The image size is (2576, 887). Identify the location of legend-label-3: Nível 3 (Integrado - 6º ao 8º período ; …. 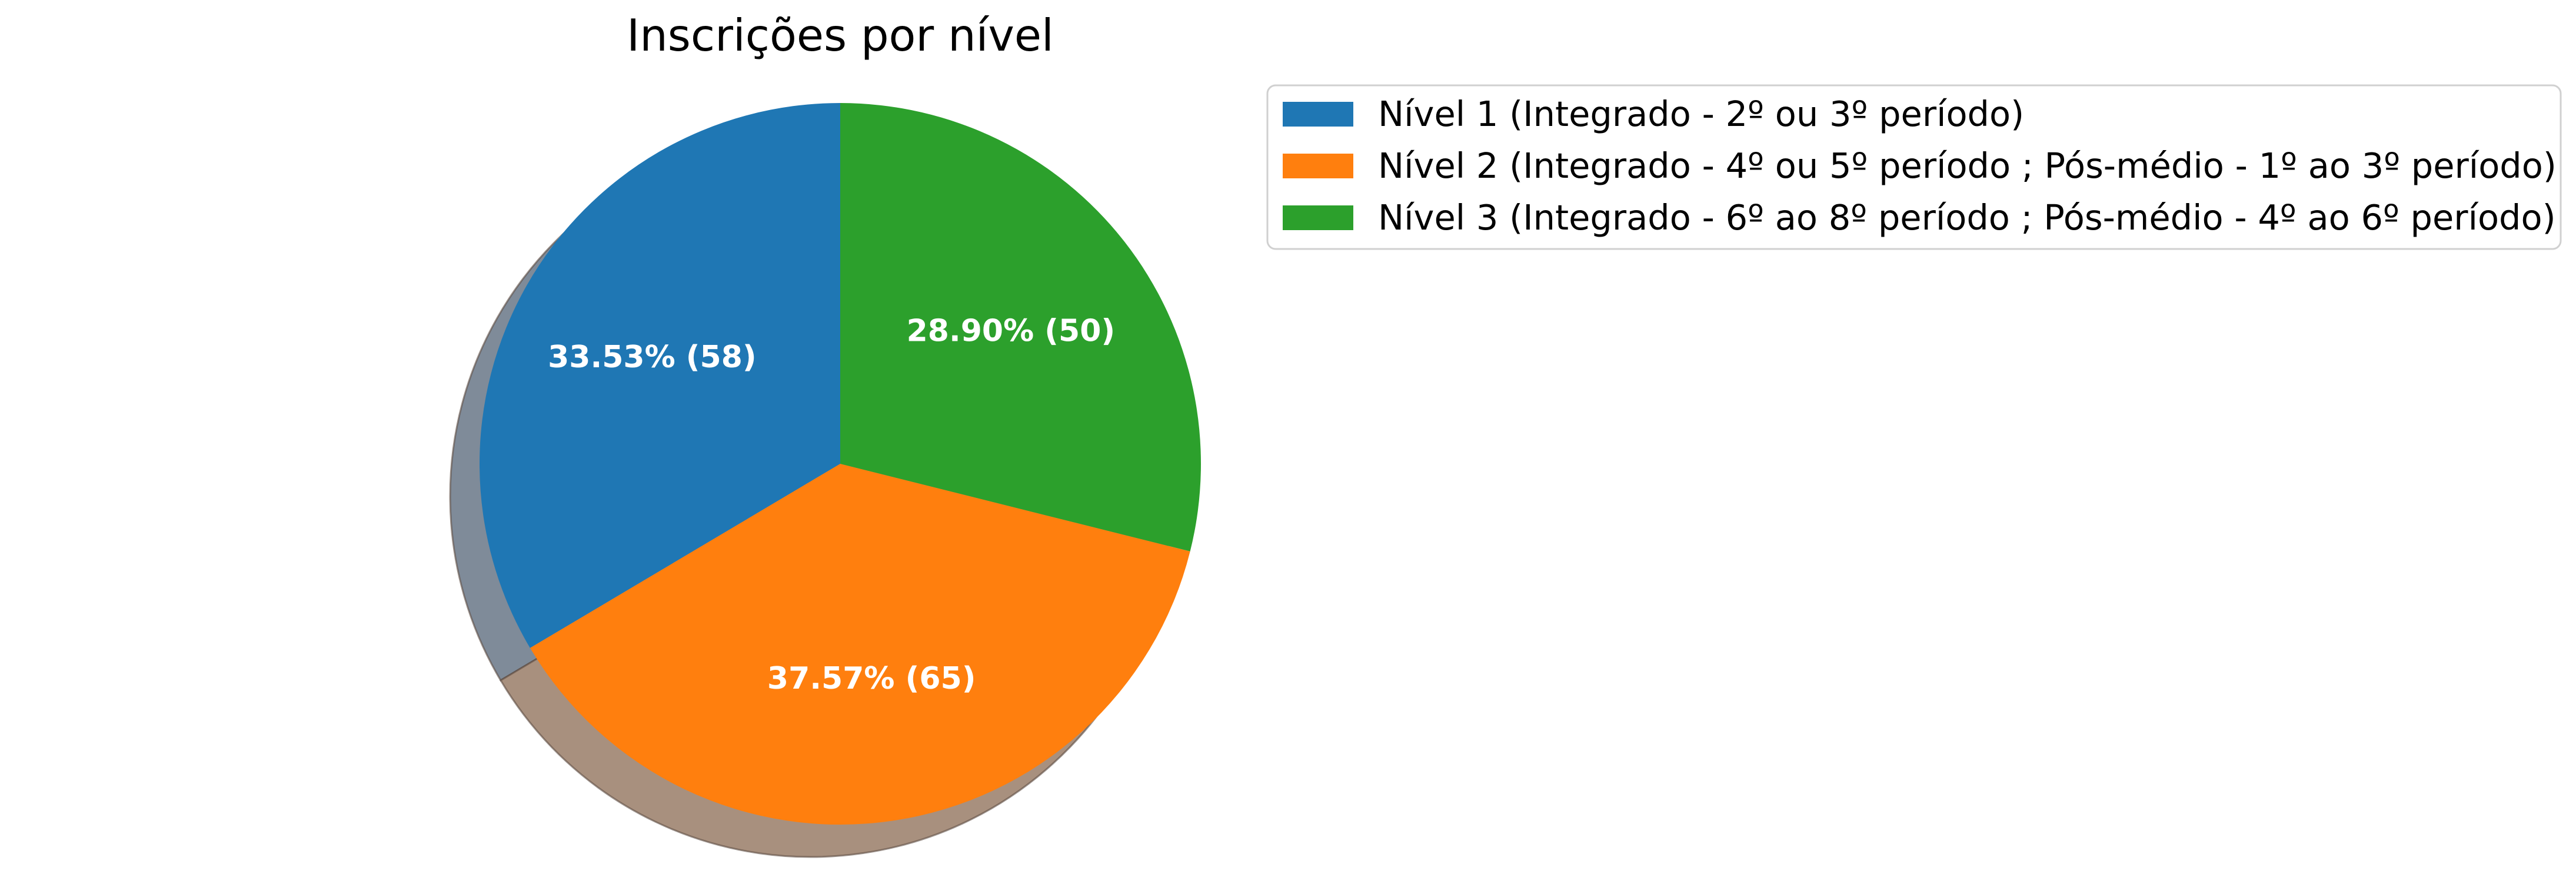
(1967, 217).